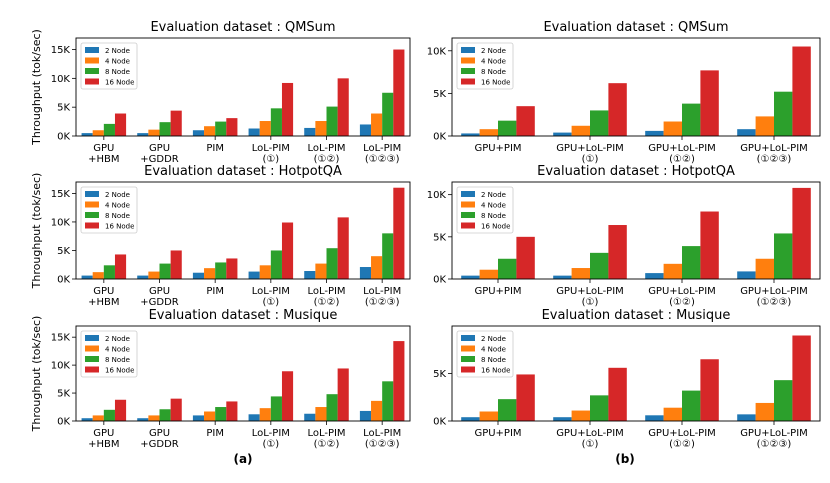 This screenshot has width=830, height=483. I want to click on y-tick-label: 10K, so click(61, 222).